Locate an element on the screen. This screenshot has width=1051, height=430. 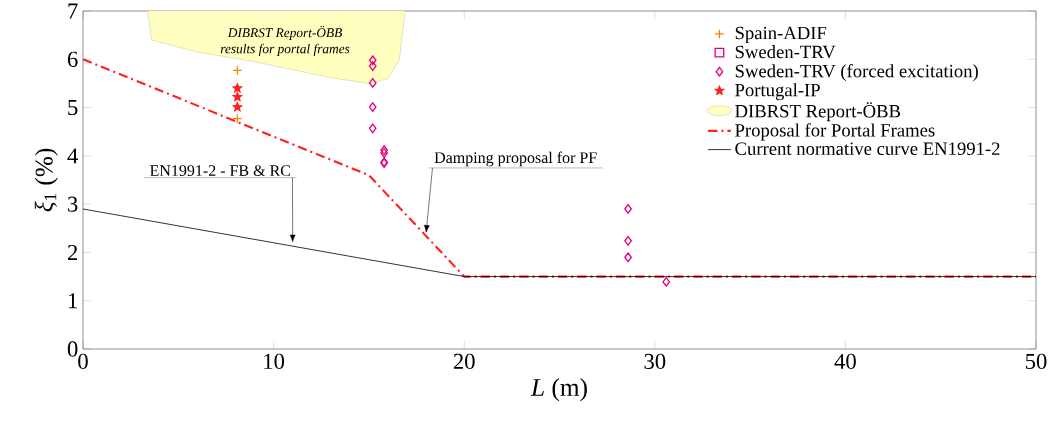
y-tick-label: 7 is located at coordinates (73, 11).